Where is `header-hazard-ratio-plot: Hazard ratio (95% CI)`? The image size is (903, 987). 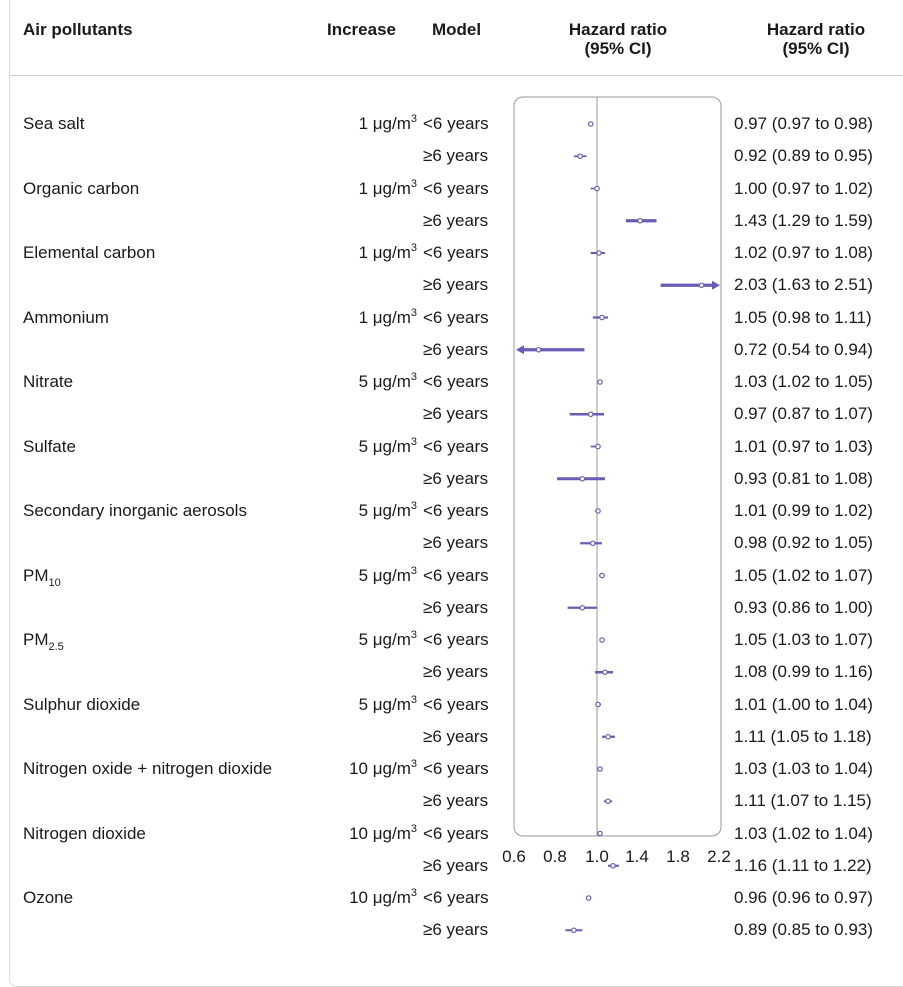
header-hazard-ratio-plot: Hazard ratio (95% CI) is located at coordinates (618, 39).